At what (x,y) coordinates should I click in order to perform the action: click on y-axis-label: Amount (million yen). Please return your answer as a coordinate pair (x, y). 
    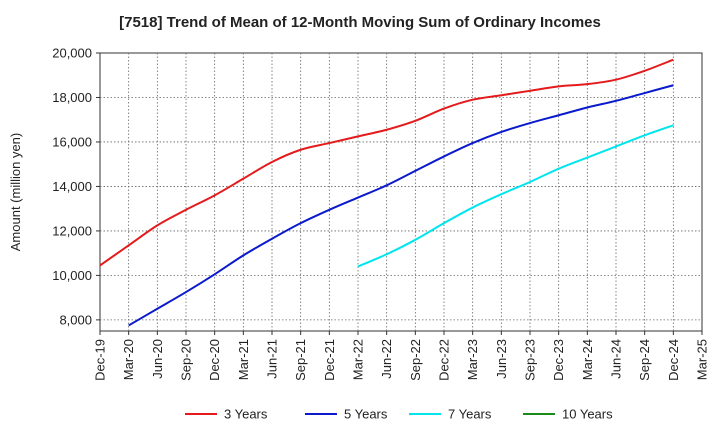
    Looking at the image, I should click on (15, 192).